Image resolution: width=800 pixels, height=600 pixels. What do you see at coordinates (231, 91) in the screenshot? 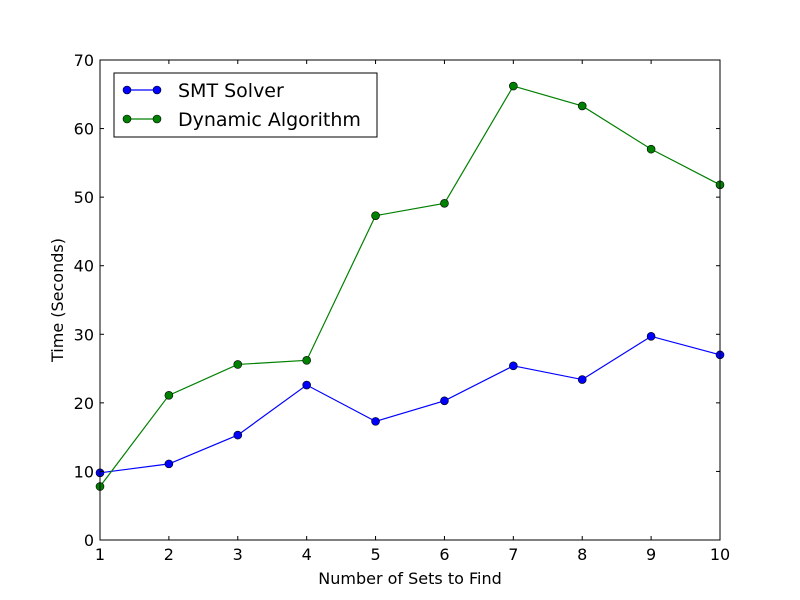
I see `legend-label-smt-solver: SMT Solver` at bounding box center [231, 91].